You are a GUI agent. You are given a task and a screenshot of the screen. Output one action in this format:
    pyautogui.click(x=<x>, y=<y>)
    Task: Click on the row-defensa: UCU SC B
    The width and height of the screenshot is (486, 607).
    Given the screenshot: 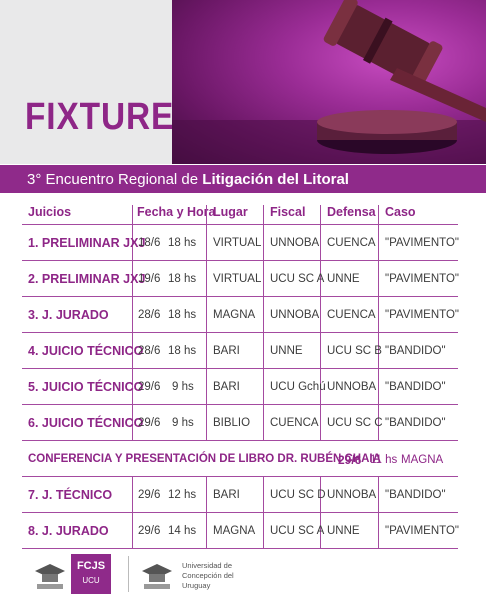 What is the action you would take?
    pyautogui.click(x=354, y=351)
    